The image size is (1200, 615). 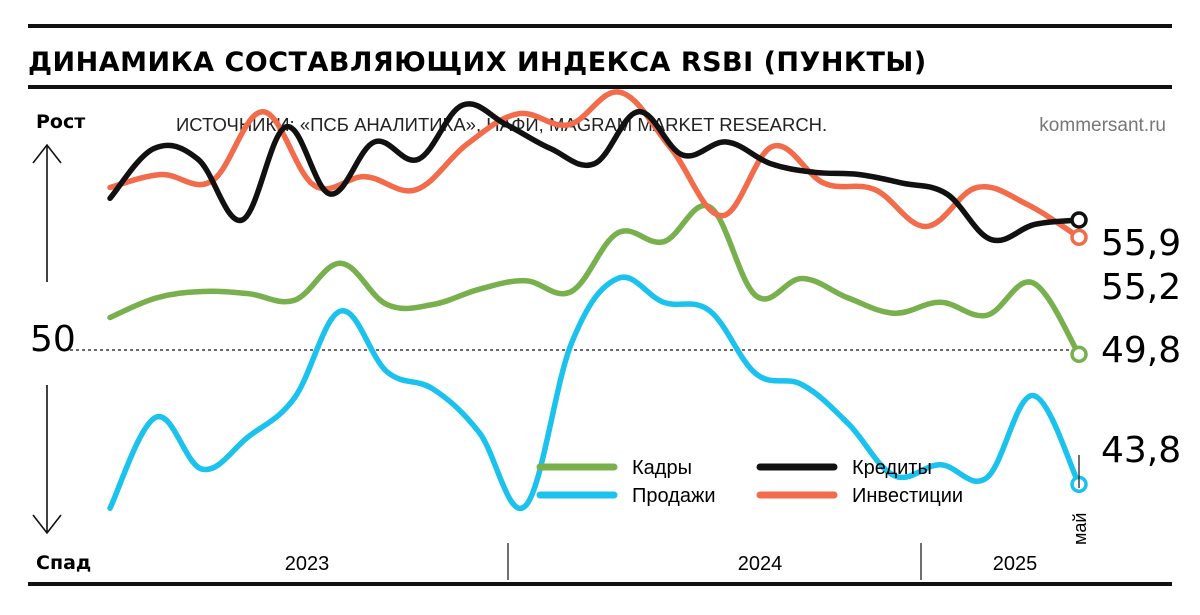 I want to click on site-credit: kommersant.ru, so click(x=1102, y=125).